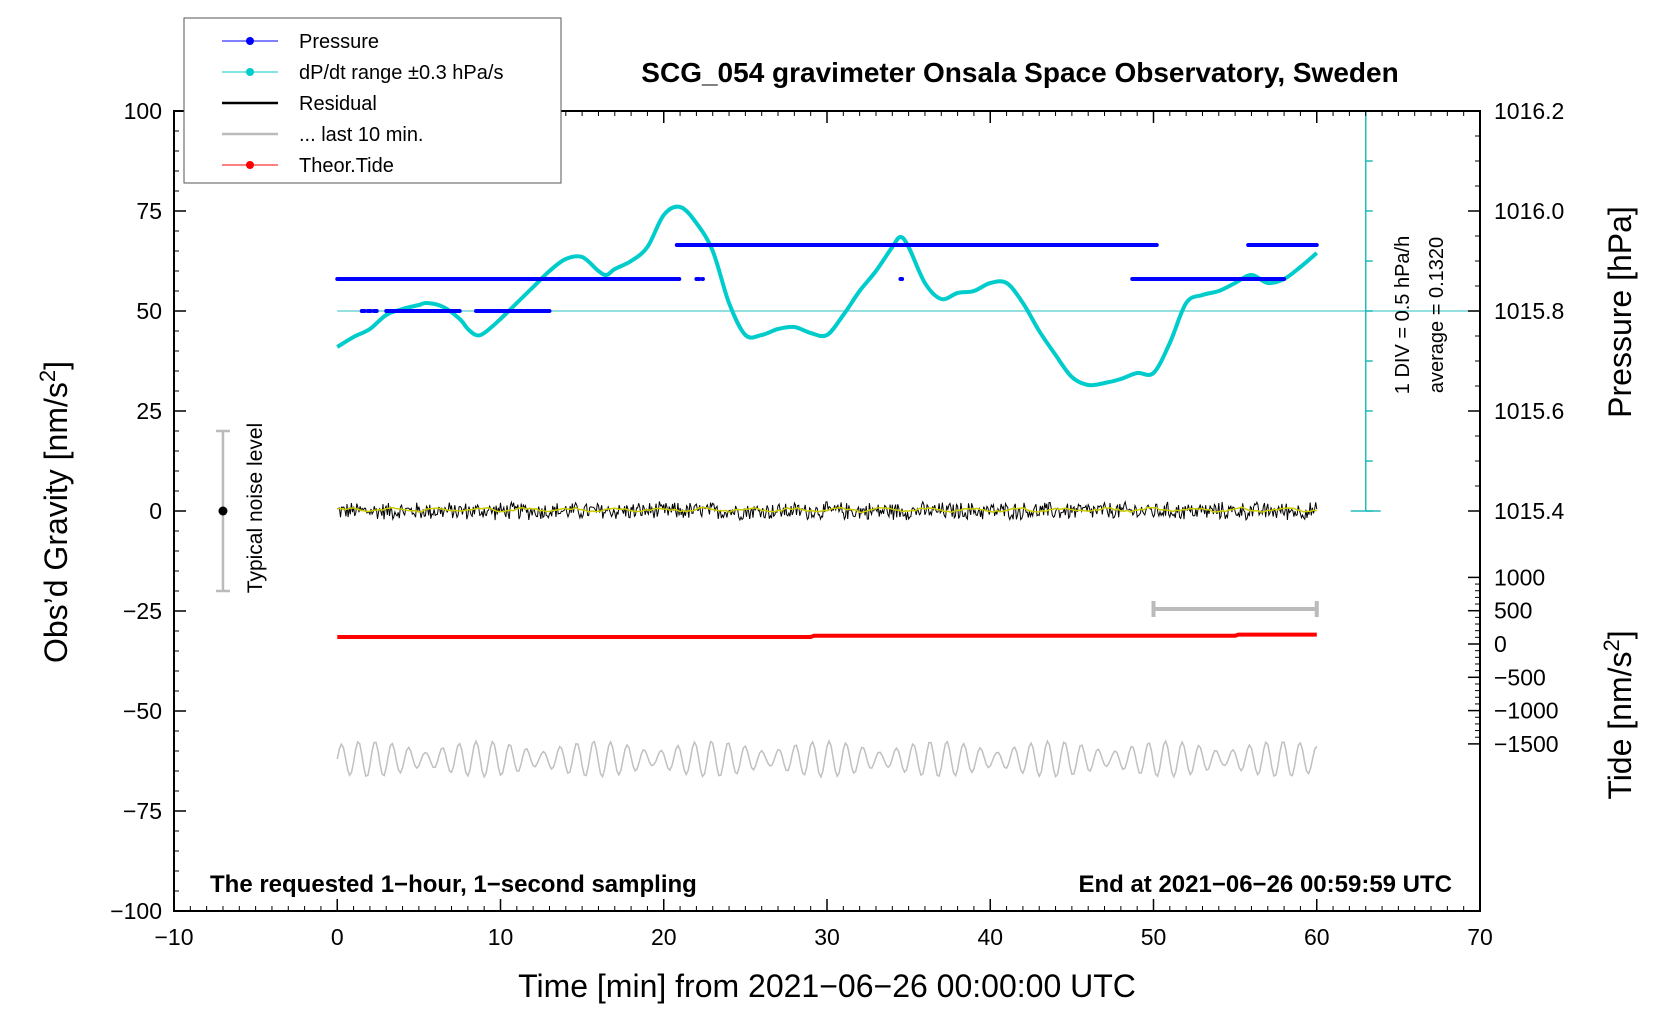  I want to click on x-tick-label: 70, so click(1480, 937).